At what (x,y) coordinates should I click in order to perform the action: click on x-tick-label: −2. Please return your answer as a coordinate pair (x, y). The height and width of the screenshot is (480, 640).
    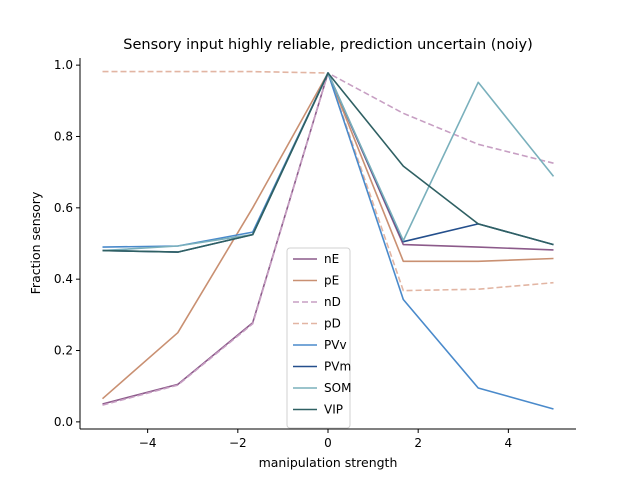
    Looking at the image, I should click on (238, 443).